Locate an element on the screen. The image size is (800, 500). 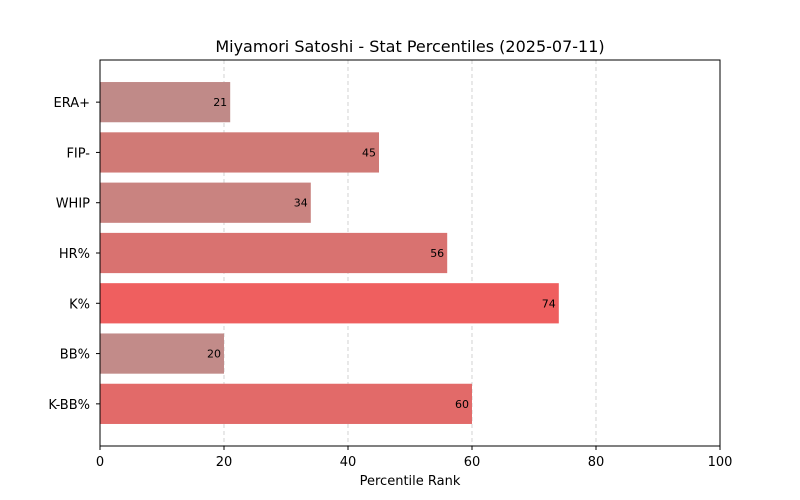
bar-value-label: 21 is located at coordinates (220, 102).